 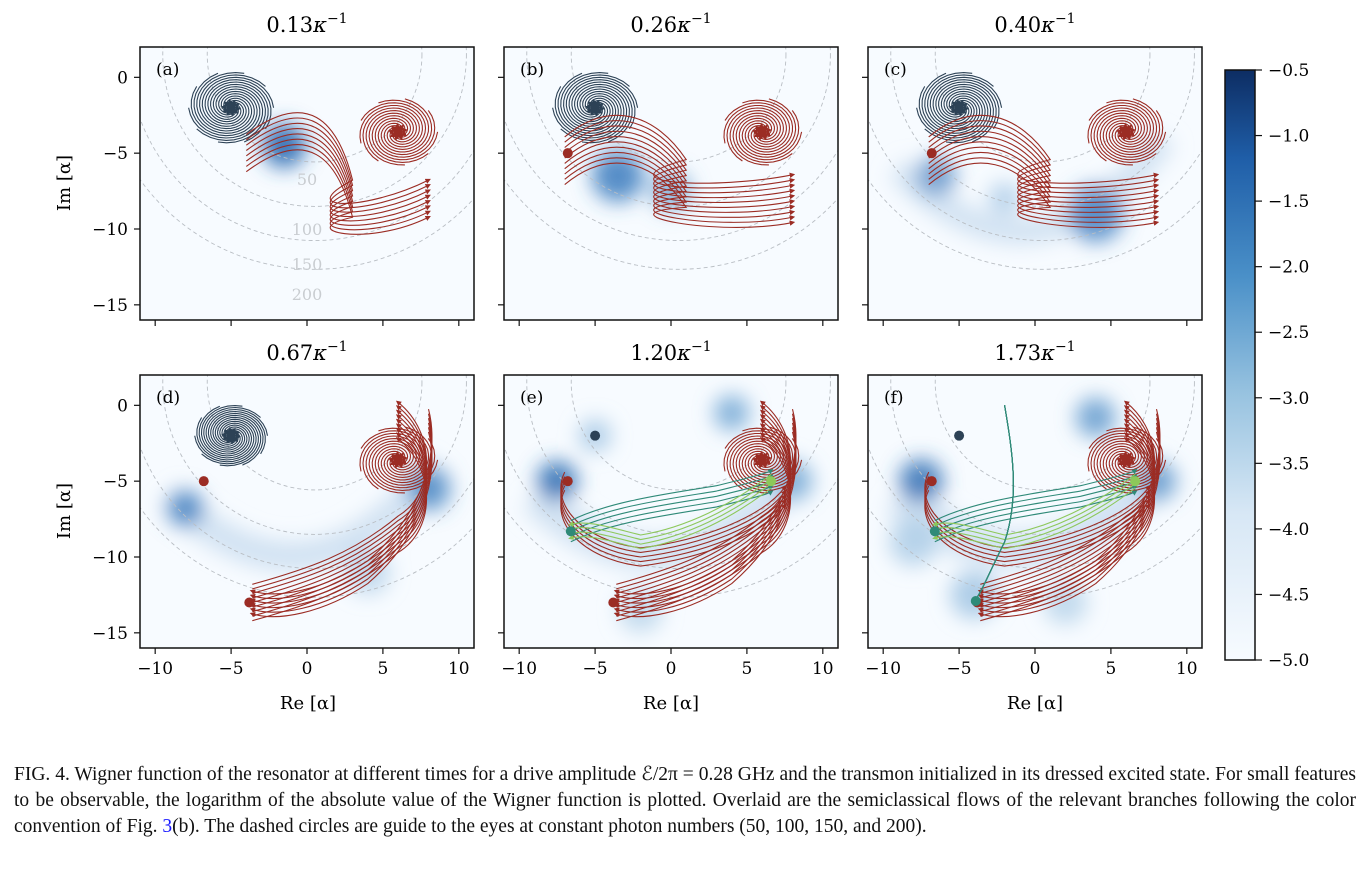 I want to click on xlabel-col1: Re [α], so click(x=308, y=703).